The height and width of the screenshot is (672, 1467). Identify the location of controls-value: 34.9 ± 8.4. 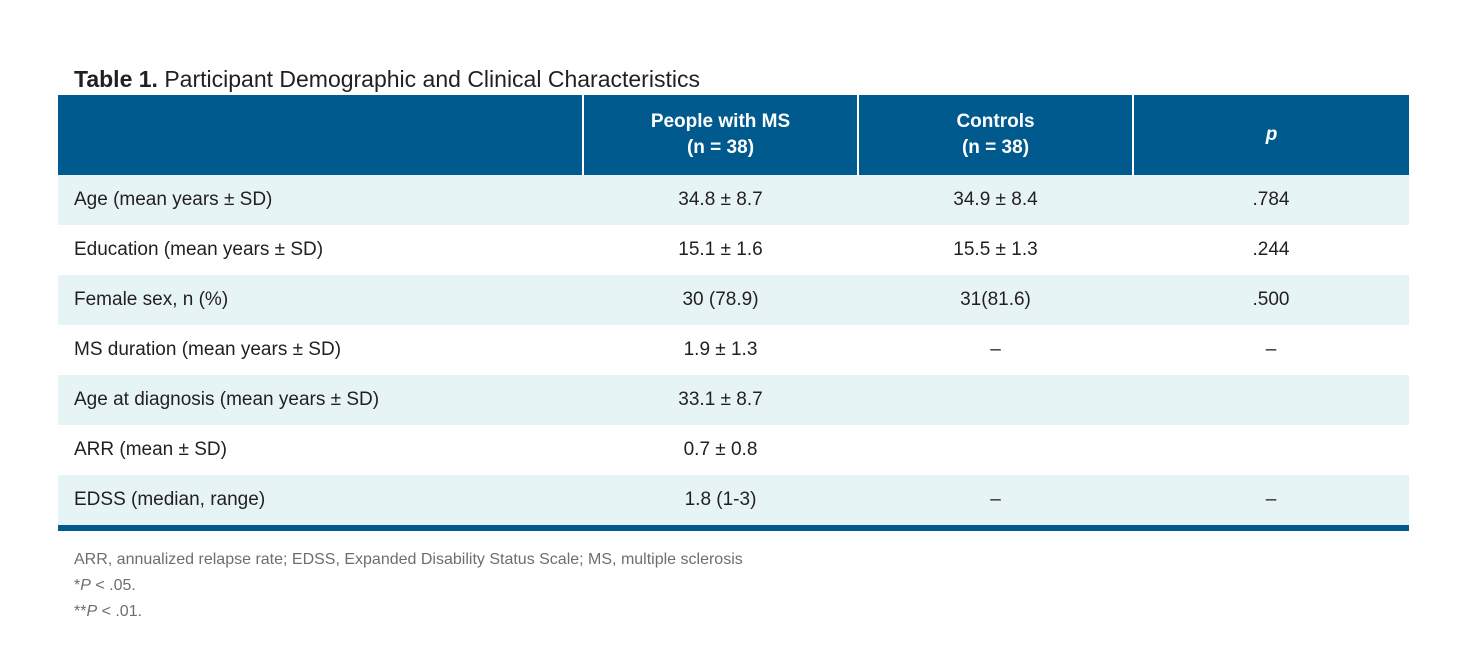
(995, 200).